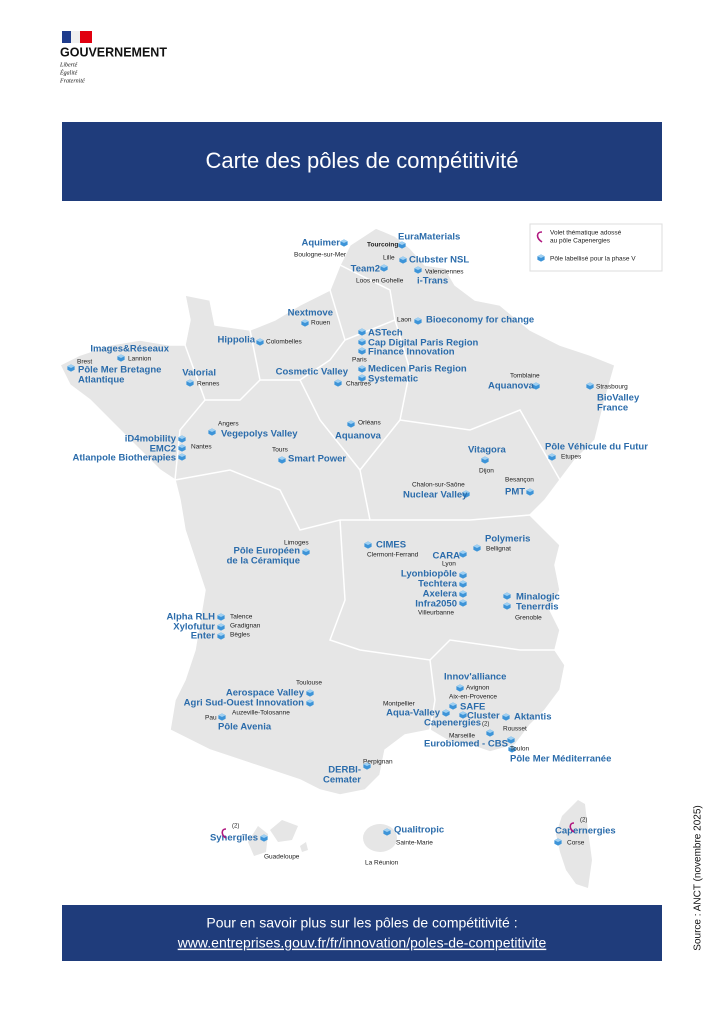 The width and height of the screenshot is (724, 1024). I want to click on city-name: Sainte-Marie, so click(414, 843).